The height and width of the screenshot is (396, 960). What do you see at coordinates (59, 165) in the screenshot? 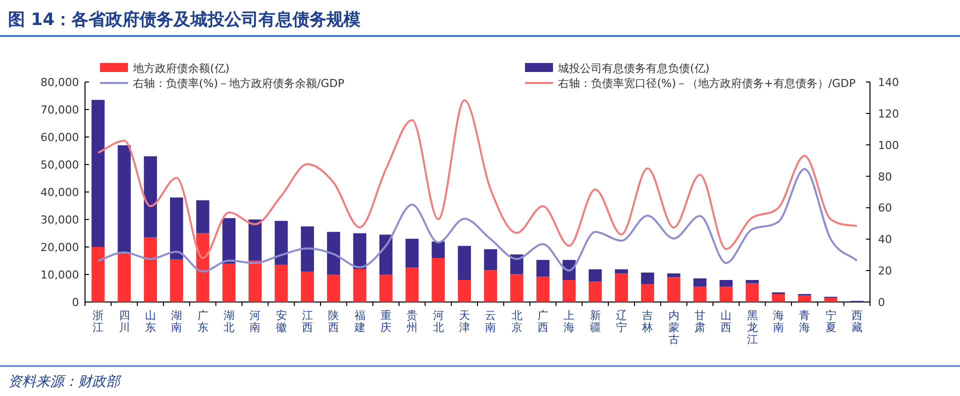
I see `y-tick-label: 50,000` at bounding box center [59, 165].